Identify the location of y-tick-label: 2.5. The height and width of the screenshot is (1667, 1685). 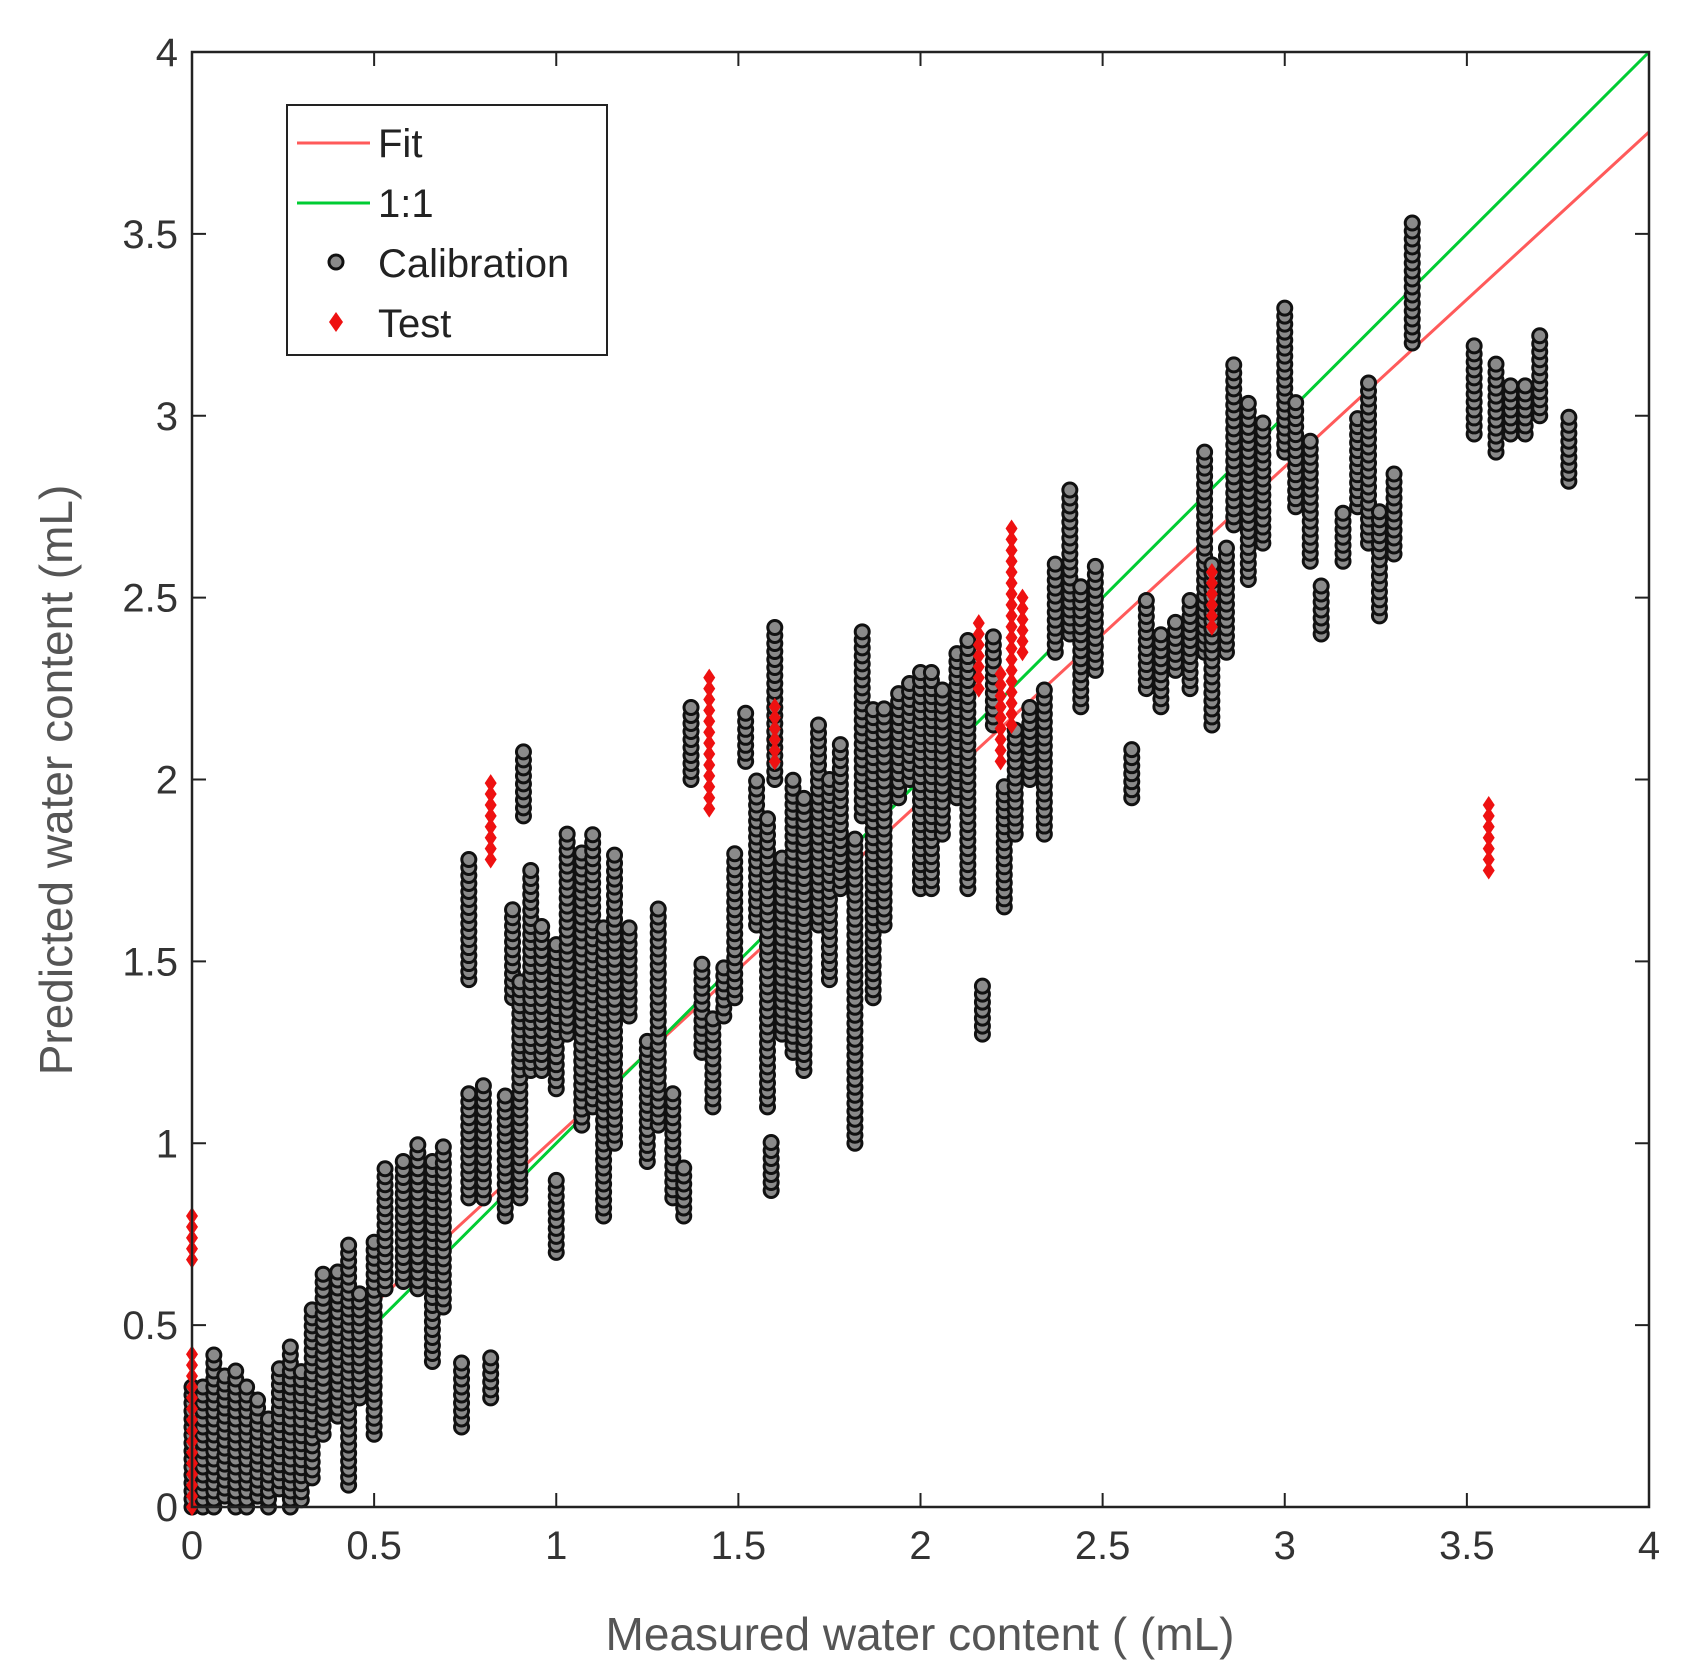
(150, 599).